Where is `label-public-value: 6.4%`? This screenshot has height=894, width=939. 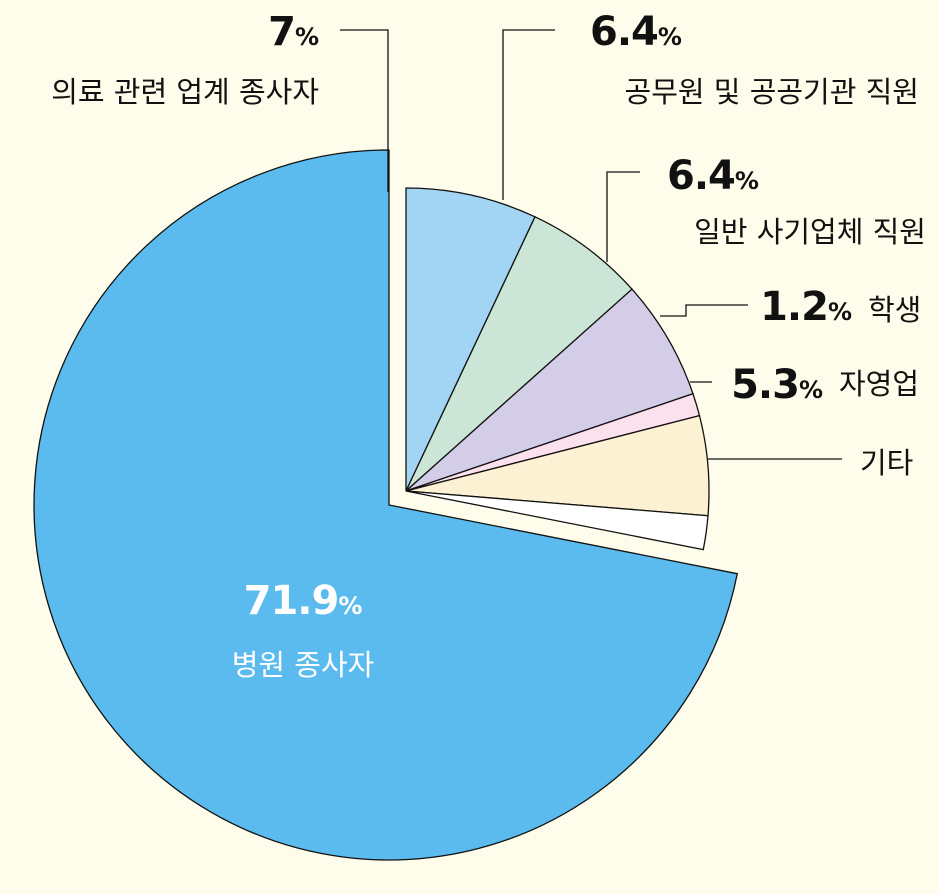
label-public-value: 6.4% is located at coordinates (636, 32).